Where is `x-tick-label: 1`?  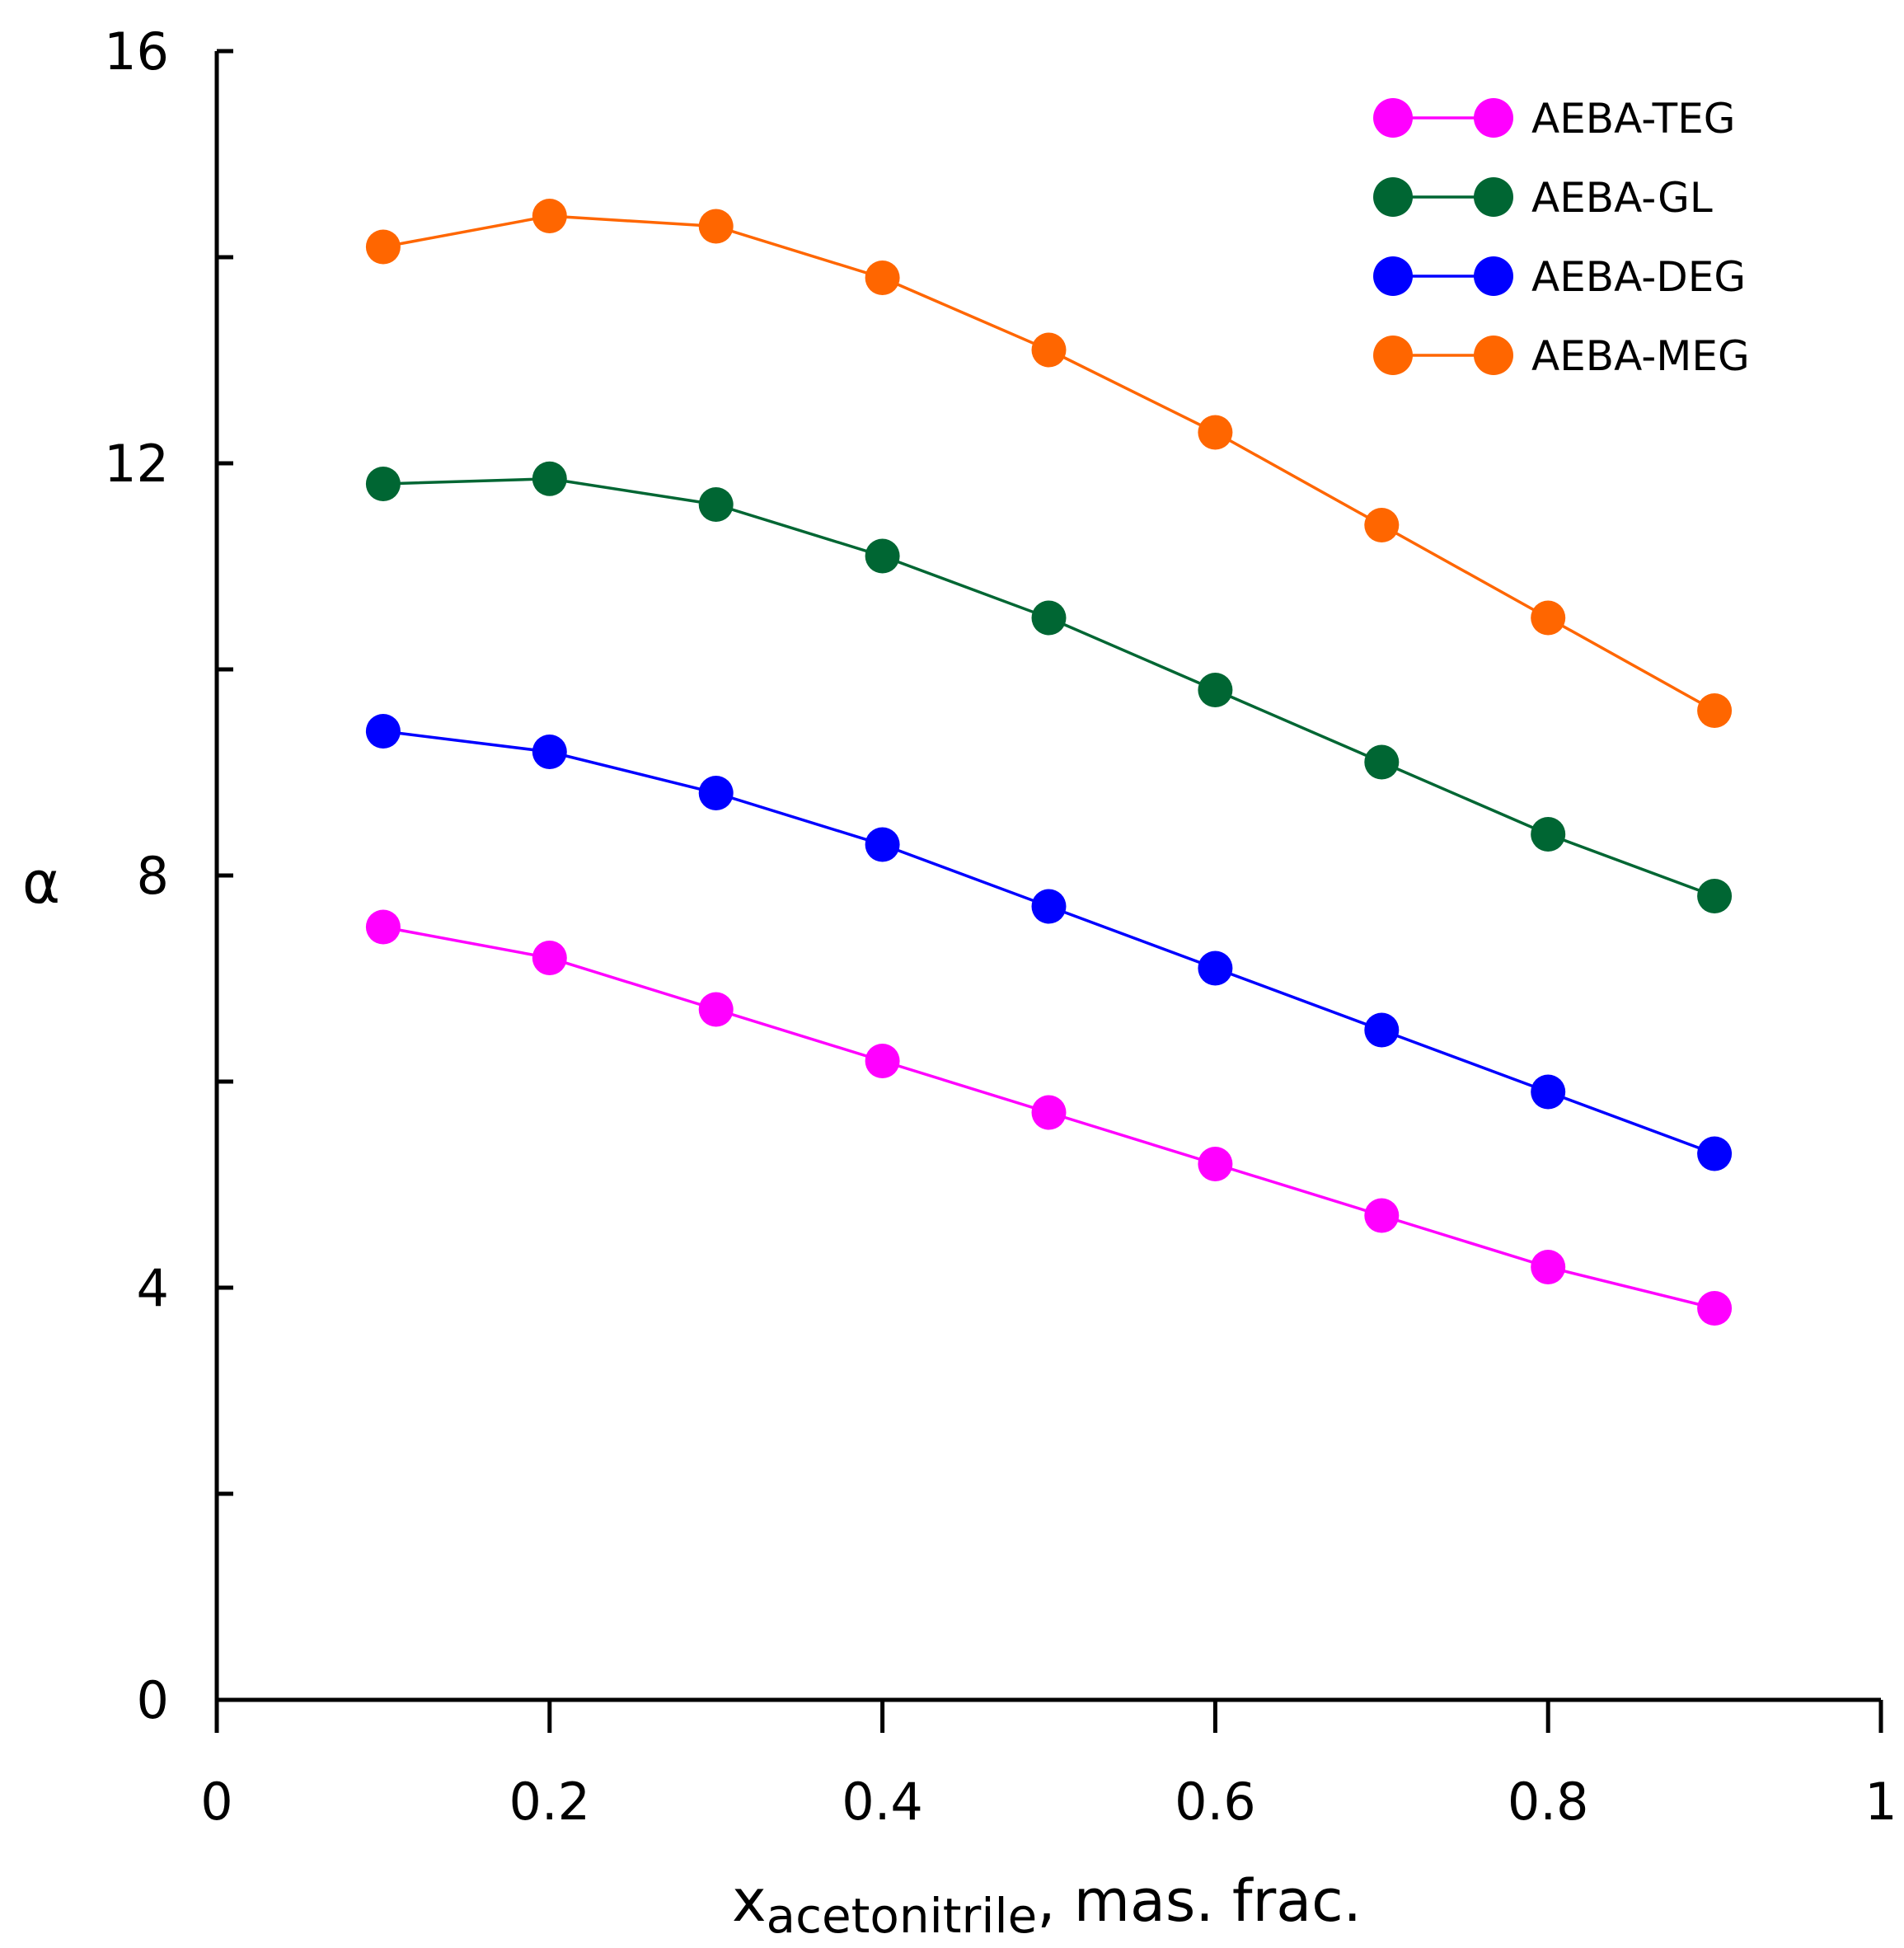 x-tick-label: 1 is located at coordinates (1880, 1802).